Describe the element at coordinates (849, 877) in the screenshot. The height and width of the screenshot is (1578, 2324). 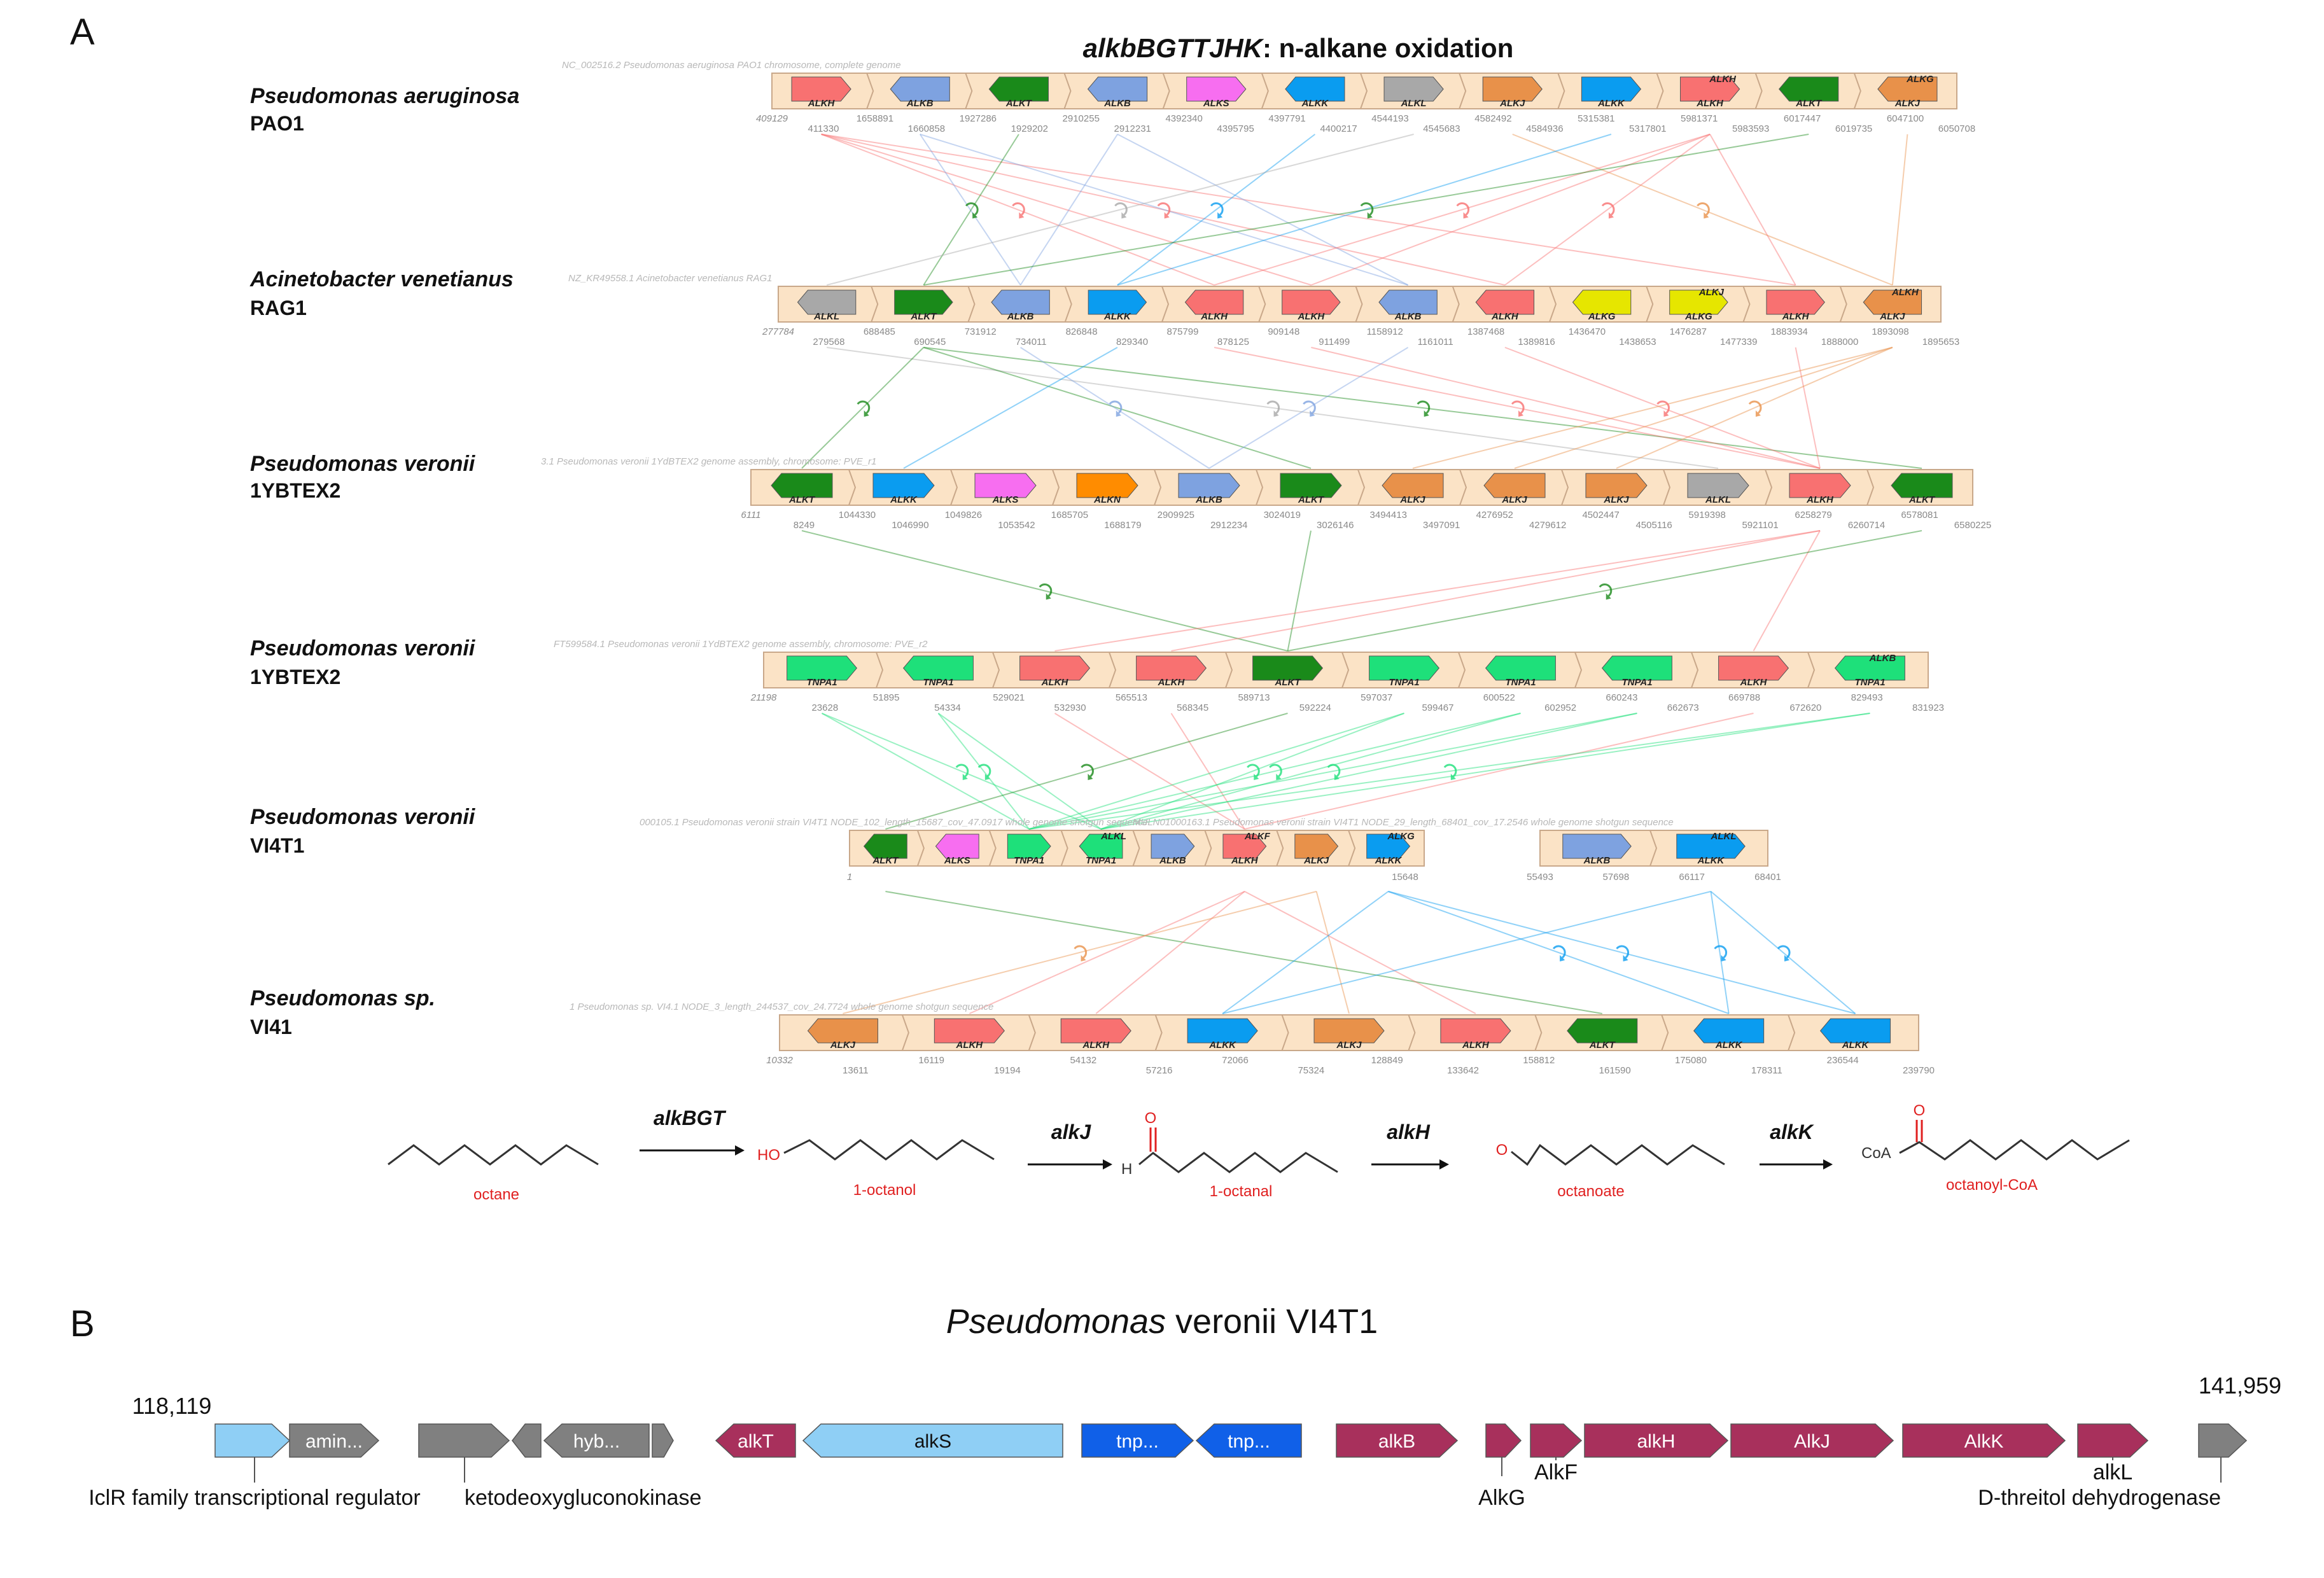
I see `coordinate-label: 1` at that location.